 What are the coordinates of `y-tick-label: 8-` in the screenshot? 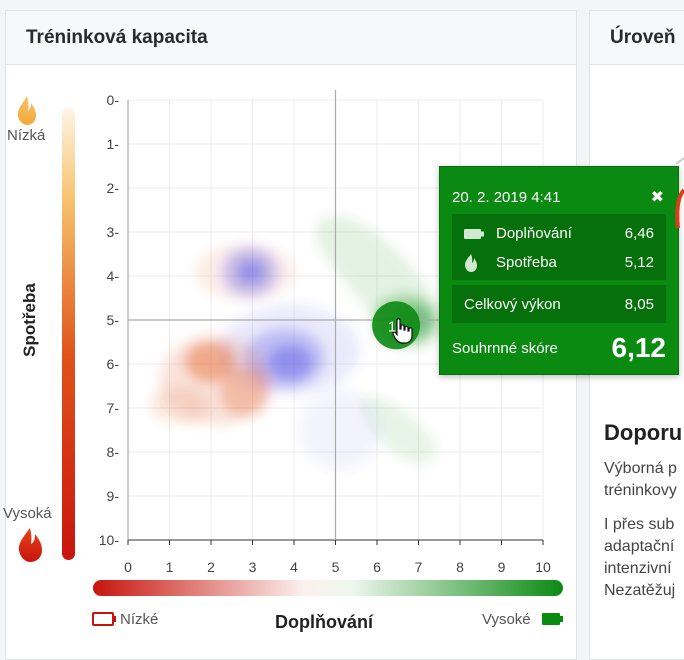 It's located at (113, 452).